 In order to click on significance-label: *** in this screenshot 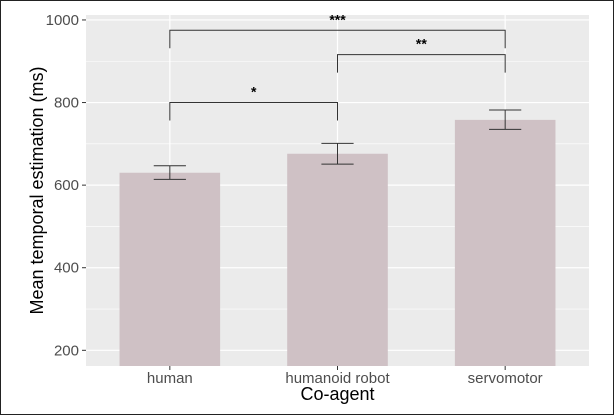, I will do `click(337, 19)`.